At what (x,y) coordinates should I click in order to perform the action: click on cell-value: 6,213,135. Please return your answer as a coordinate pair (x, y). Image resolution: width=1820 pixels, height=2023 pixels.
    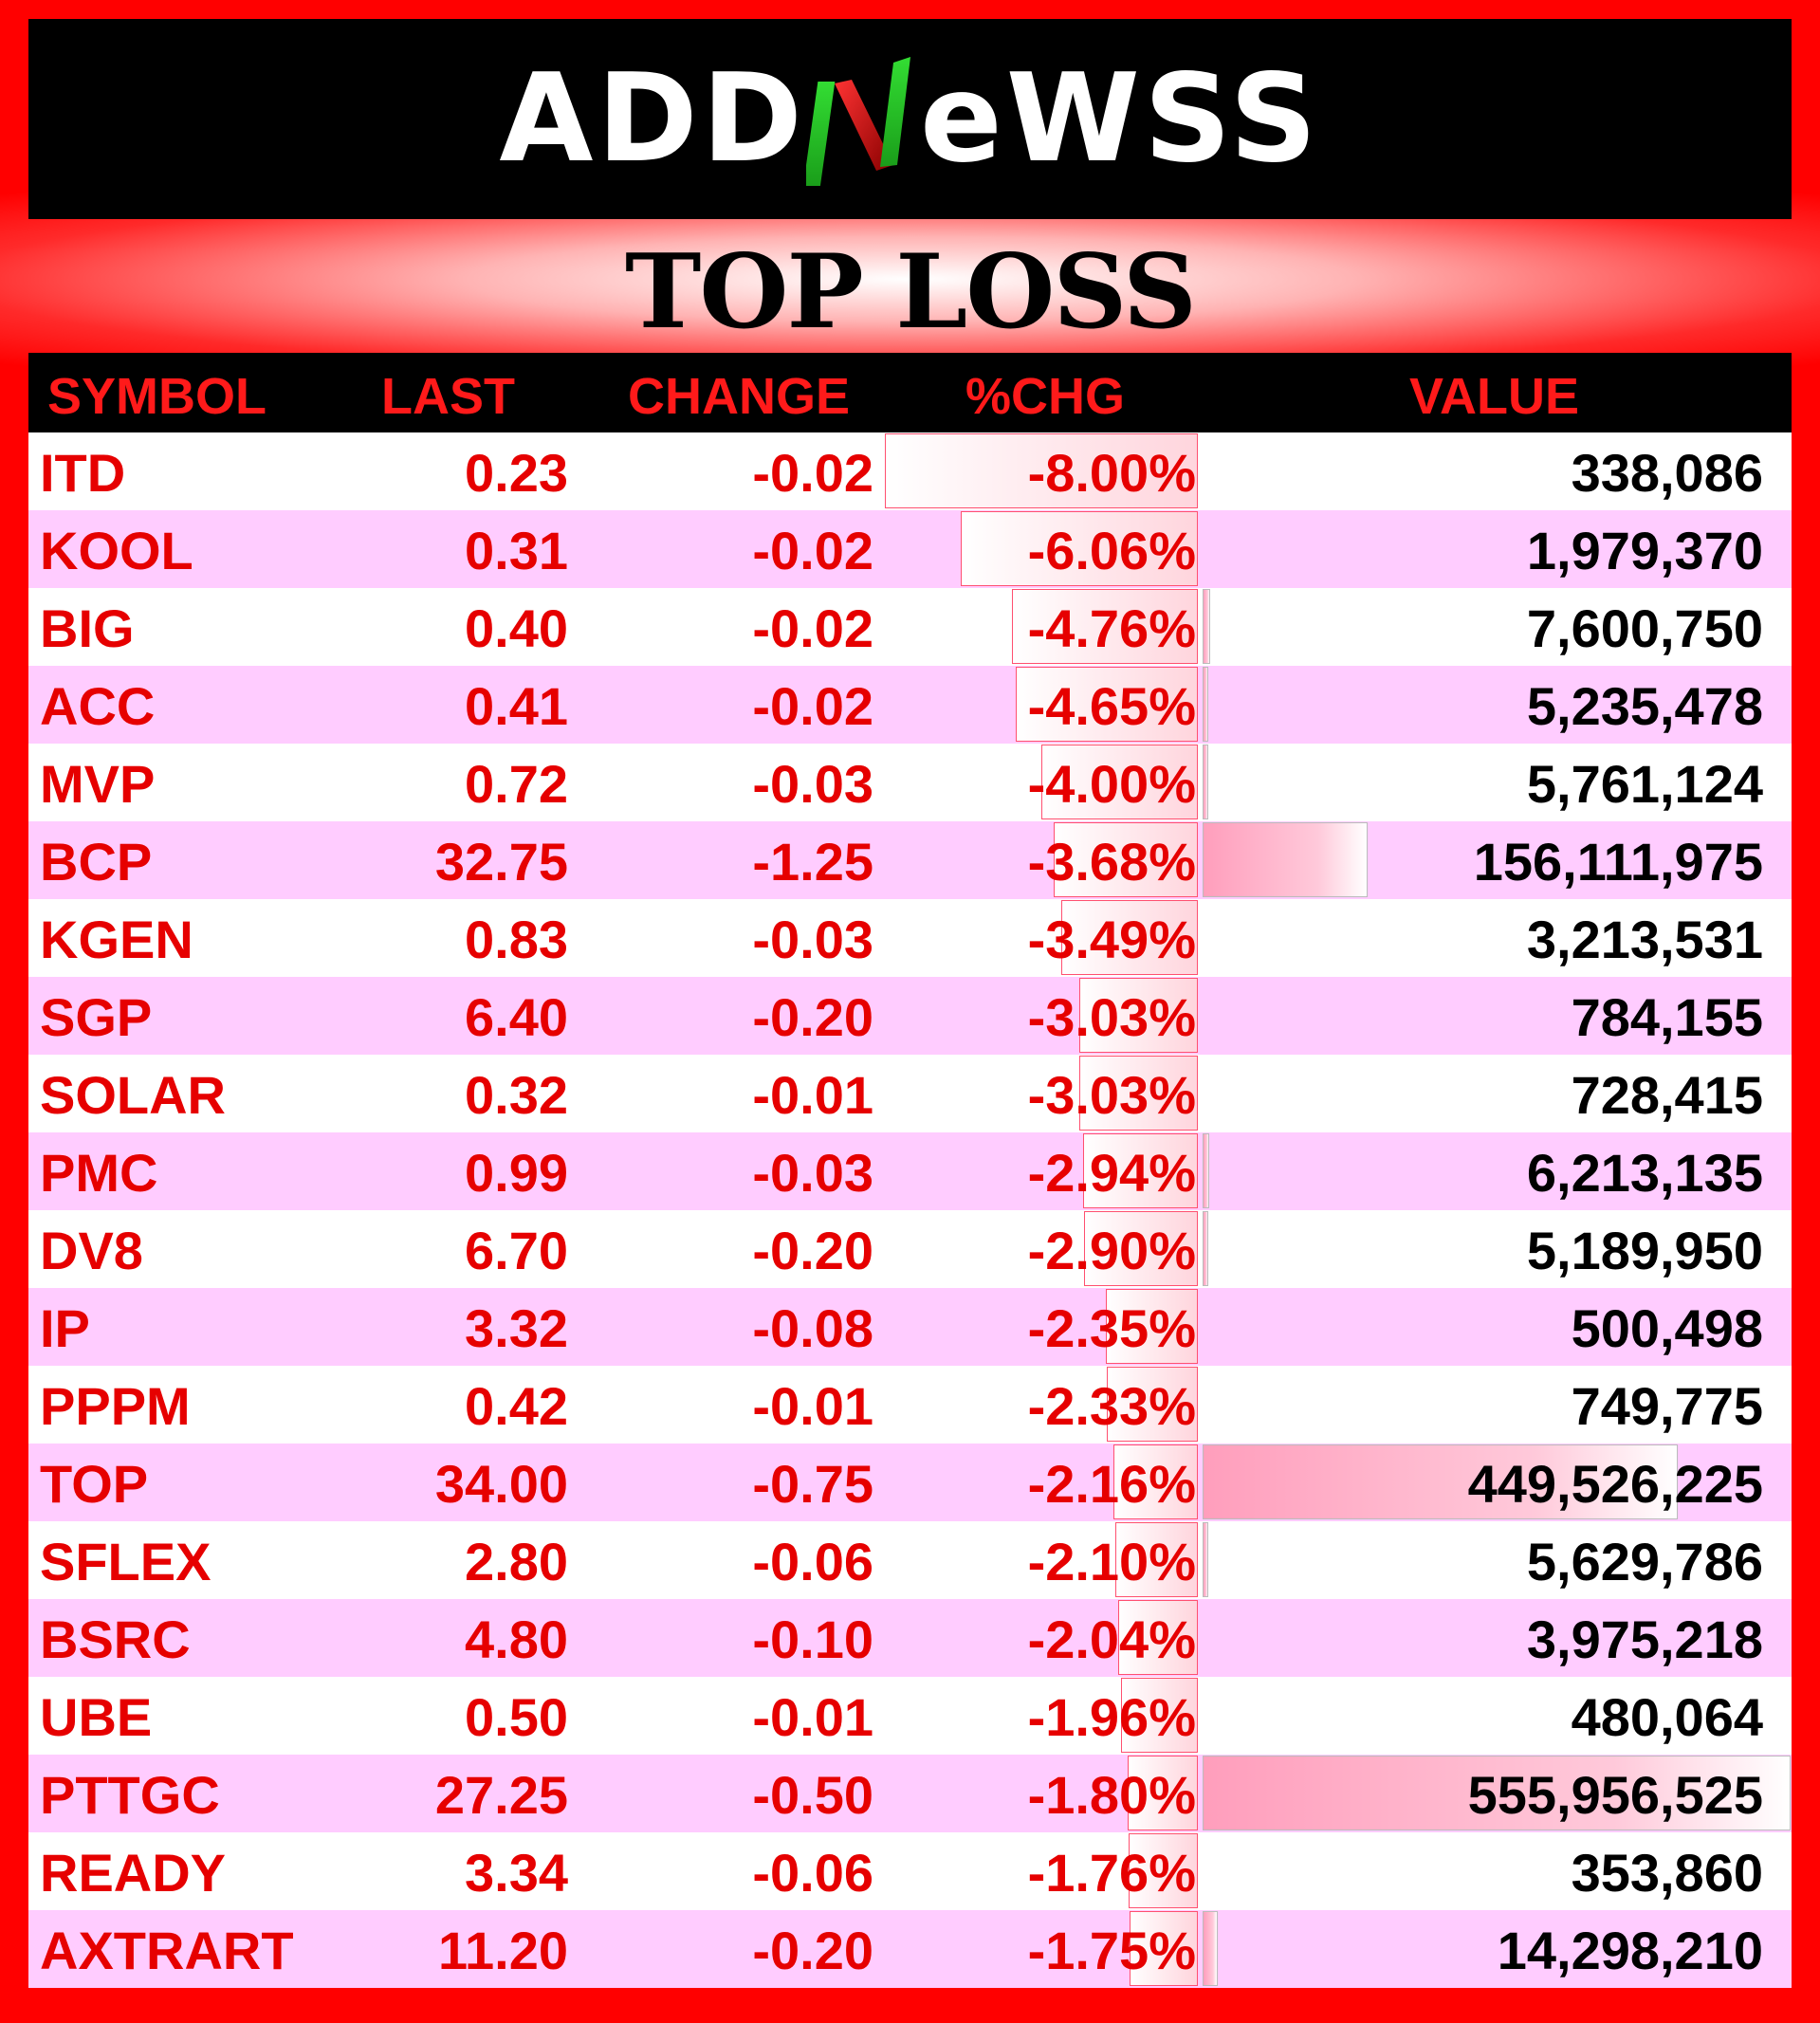
    Looking at the image, I should click on (1644, 1173).